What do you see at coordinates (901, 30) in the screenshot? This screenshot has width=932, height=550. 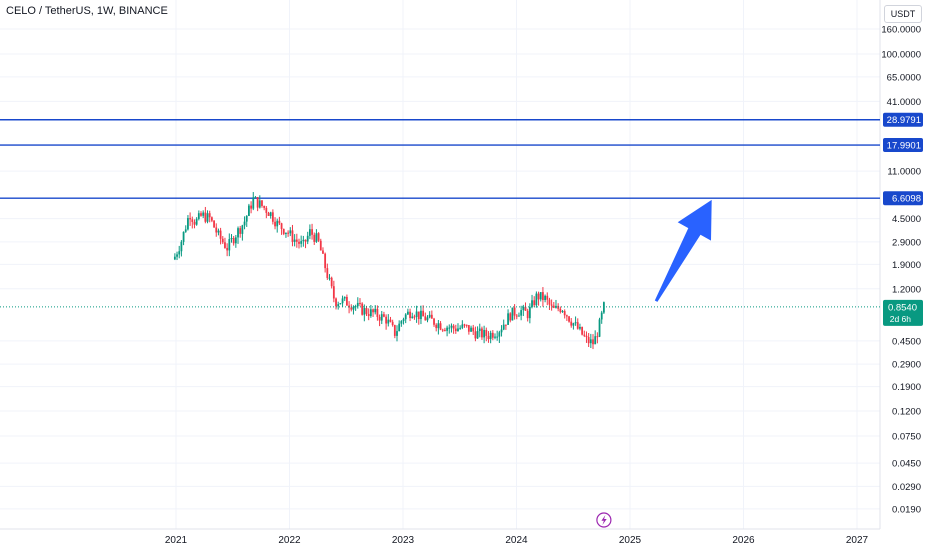 I see `y-tick-label: 160.0000` at bounding box center [901, 30].